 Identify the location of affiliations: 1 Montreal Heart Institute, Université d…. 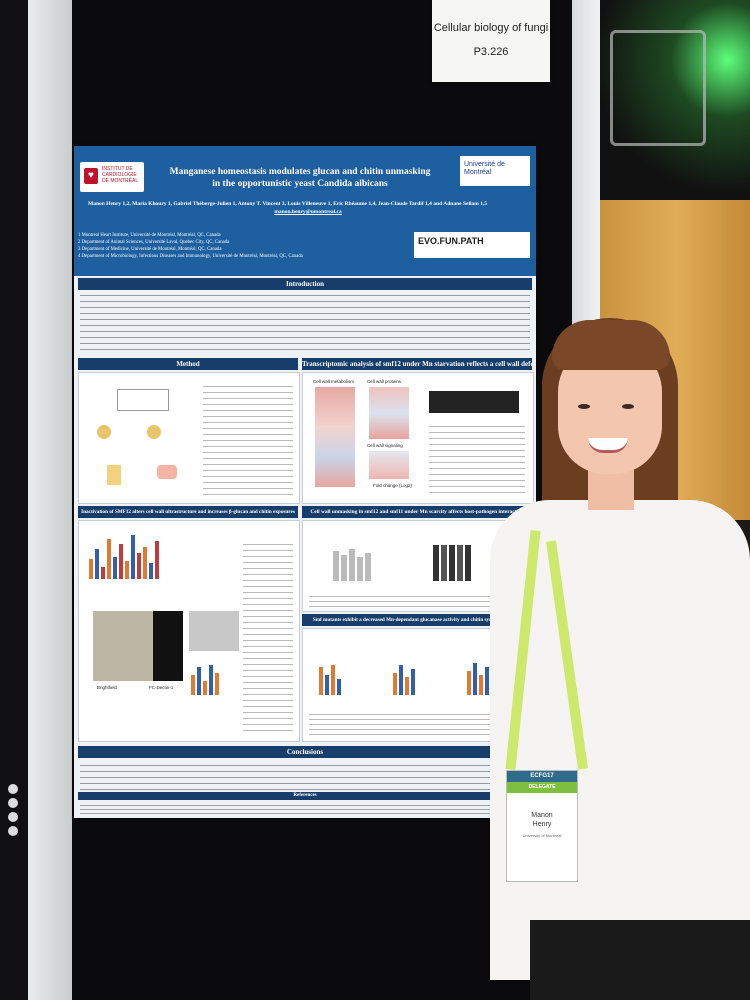
(190, 246).